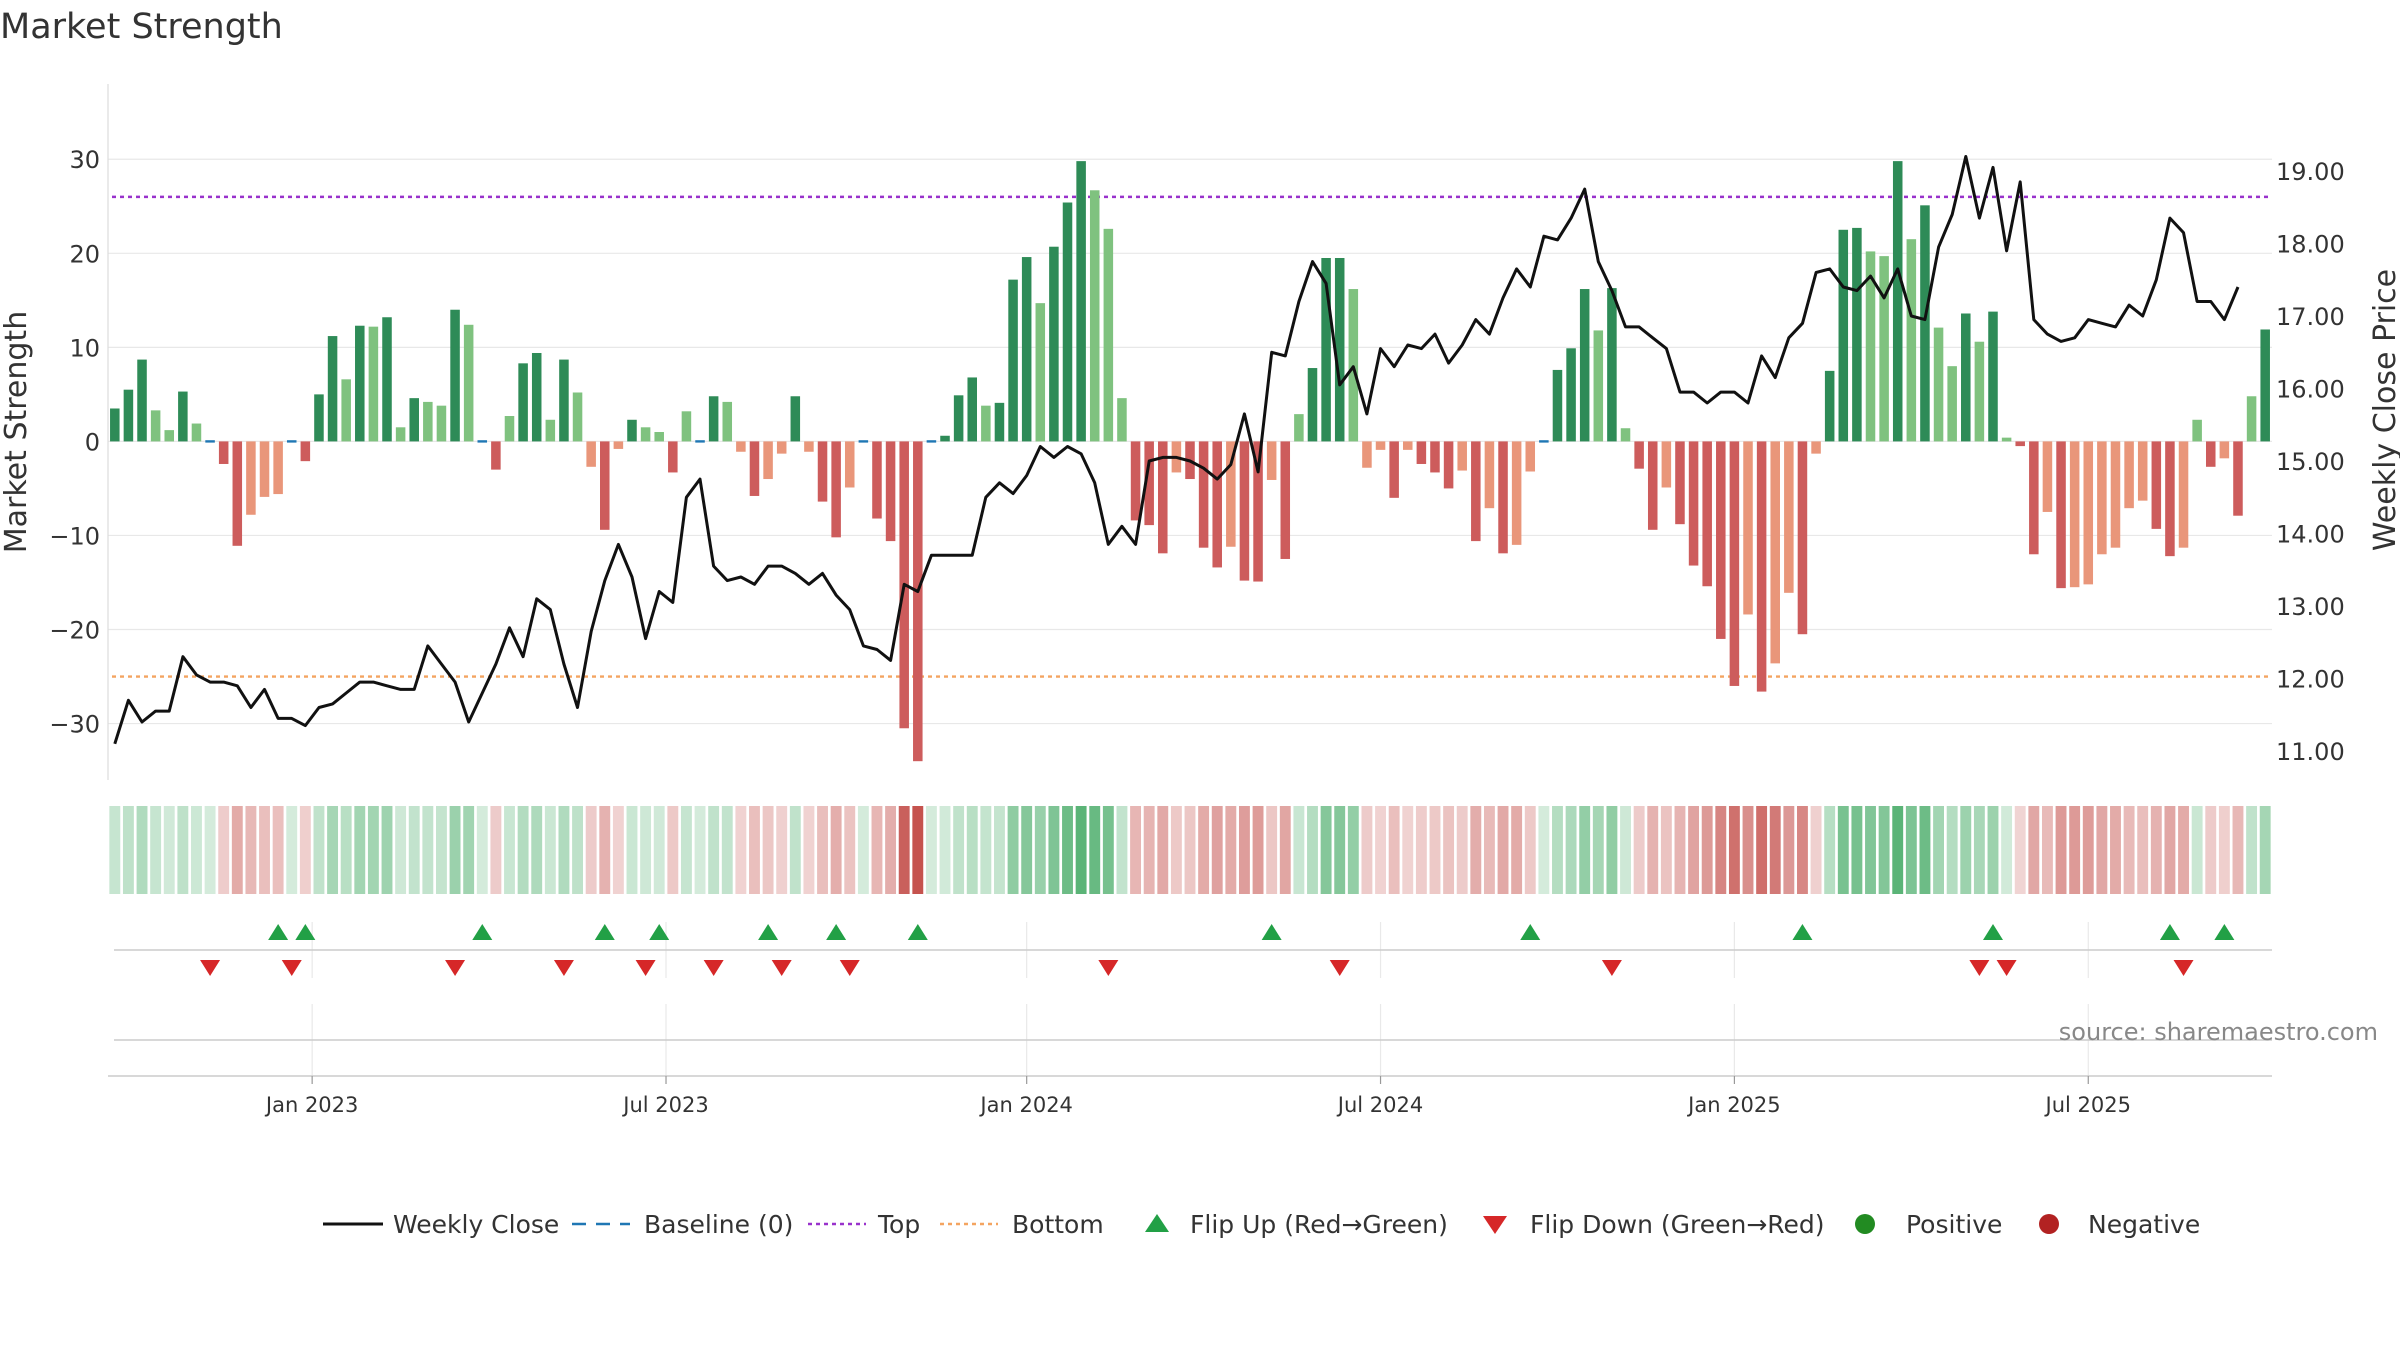 The image size is (2400, 1350). Describe the element at coordinates (2384, 410) in the screenshot. I see `right-axis-label: Weekly Close Price` at that location.